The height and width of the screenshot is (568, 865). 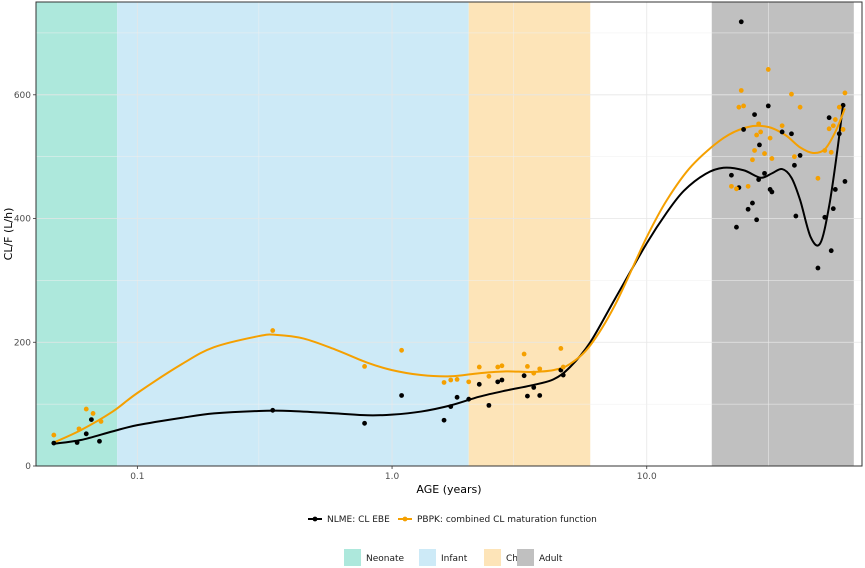 I want to click on y-tick-label: 200, so click(x=22, y=343).